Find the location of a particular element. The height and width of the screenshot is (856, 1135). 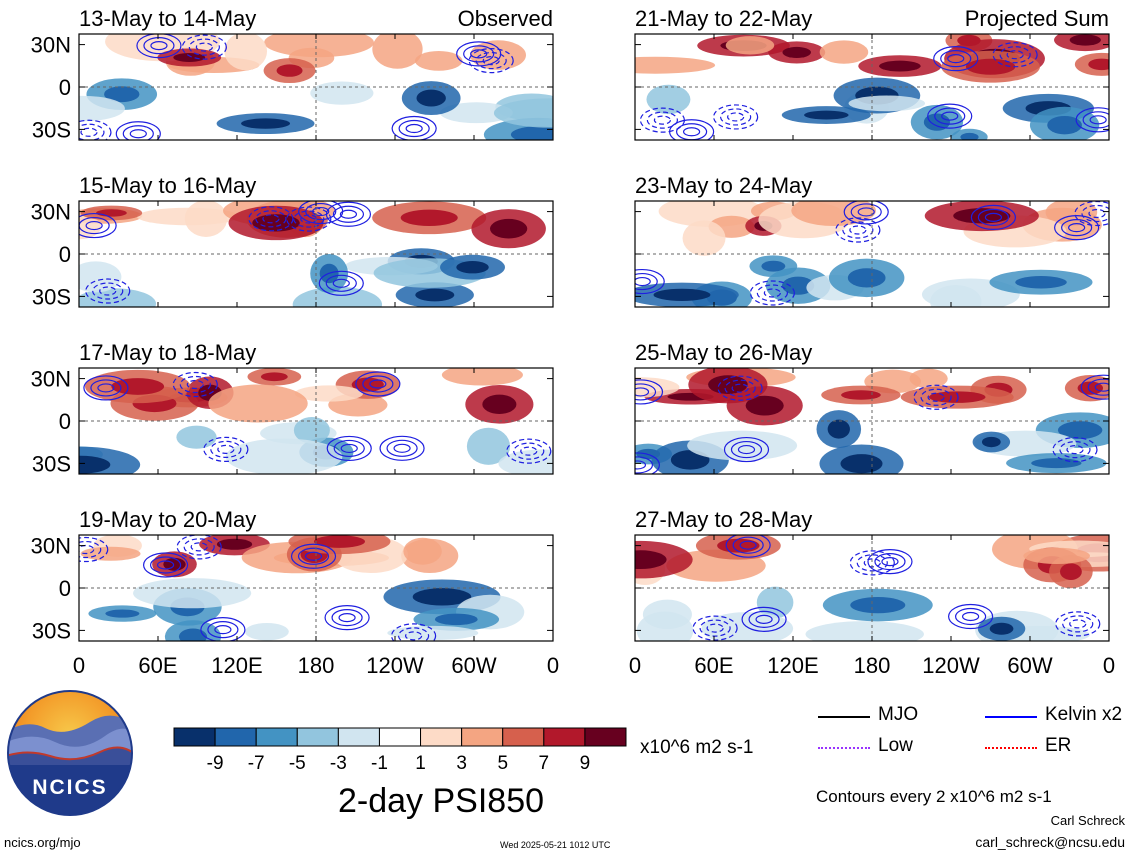

colorbar-tick-label: -5 is located at coordinates (297, 763).